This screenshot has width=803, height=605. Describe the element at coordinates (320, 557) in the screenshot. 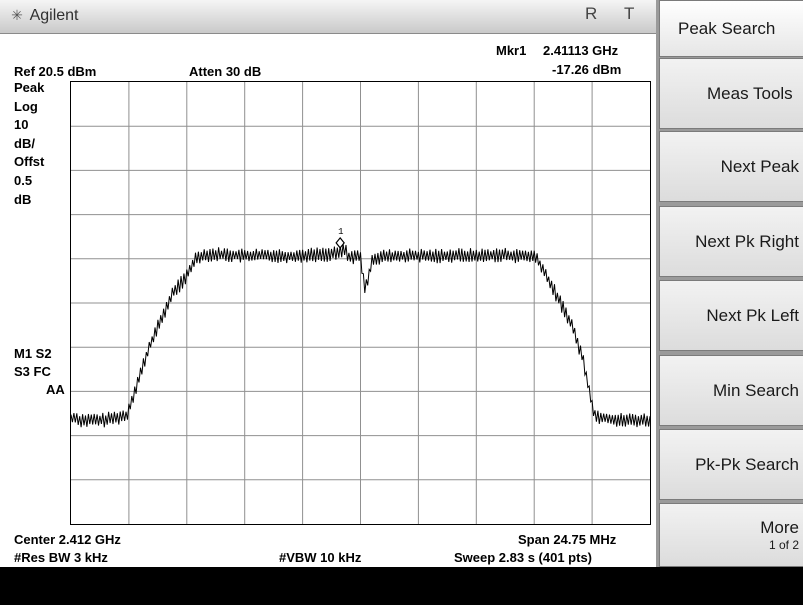

I see `video-bandwidth: #VBW 10 kHz` at that location.